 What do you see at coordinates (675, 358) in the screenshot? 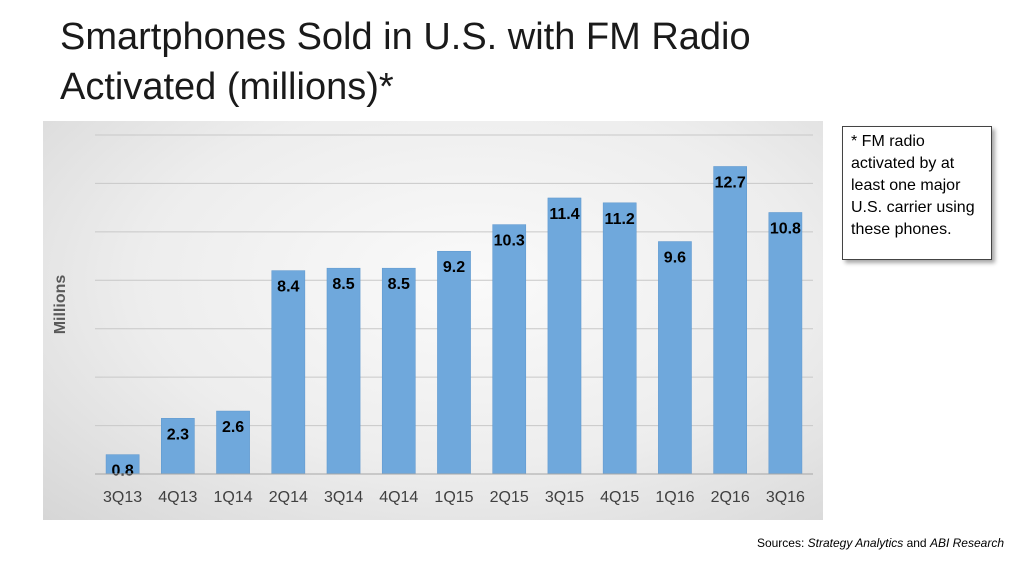
I see `bar-1q16` at bounding box center [675, 358].